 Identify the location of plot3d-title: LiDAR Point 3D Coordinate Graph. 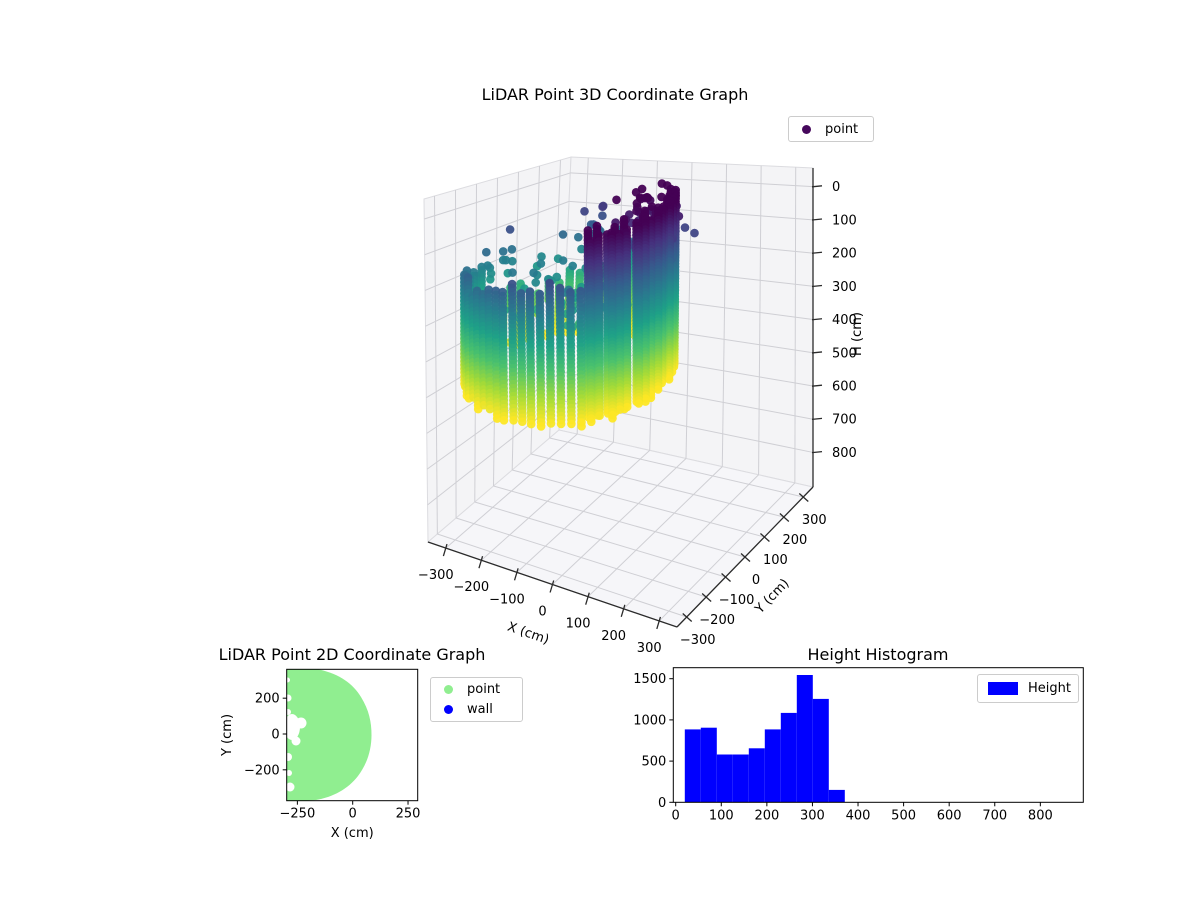
(615, 94).